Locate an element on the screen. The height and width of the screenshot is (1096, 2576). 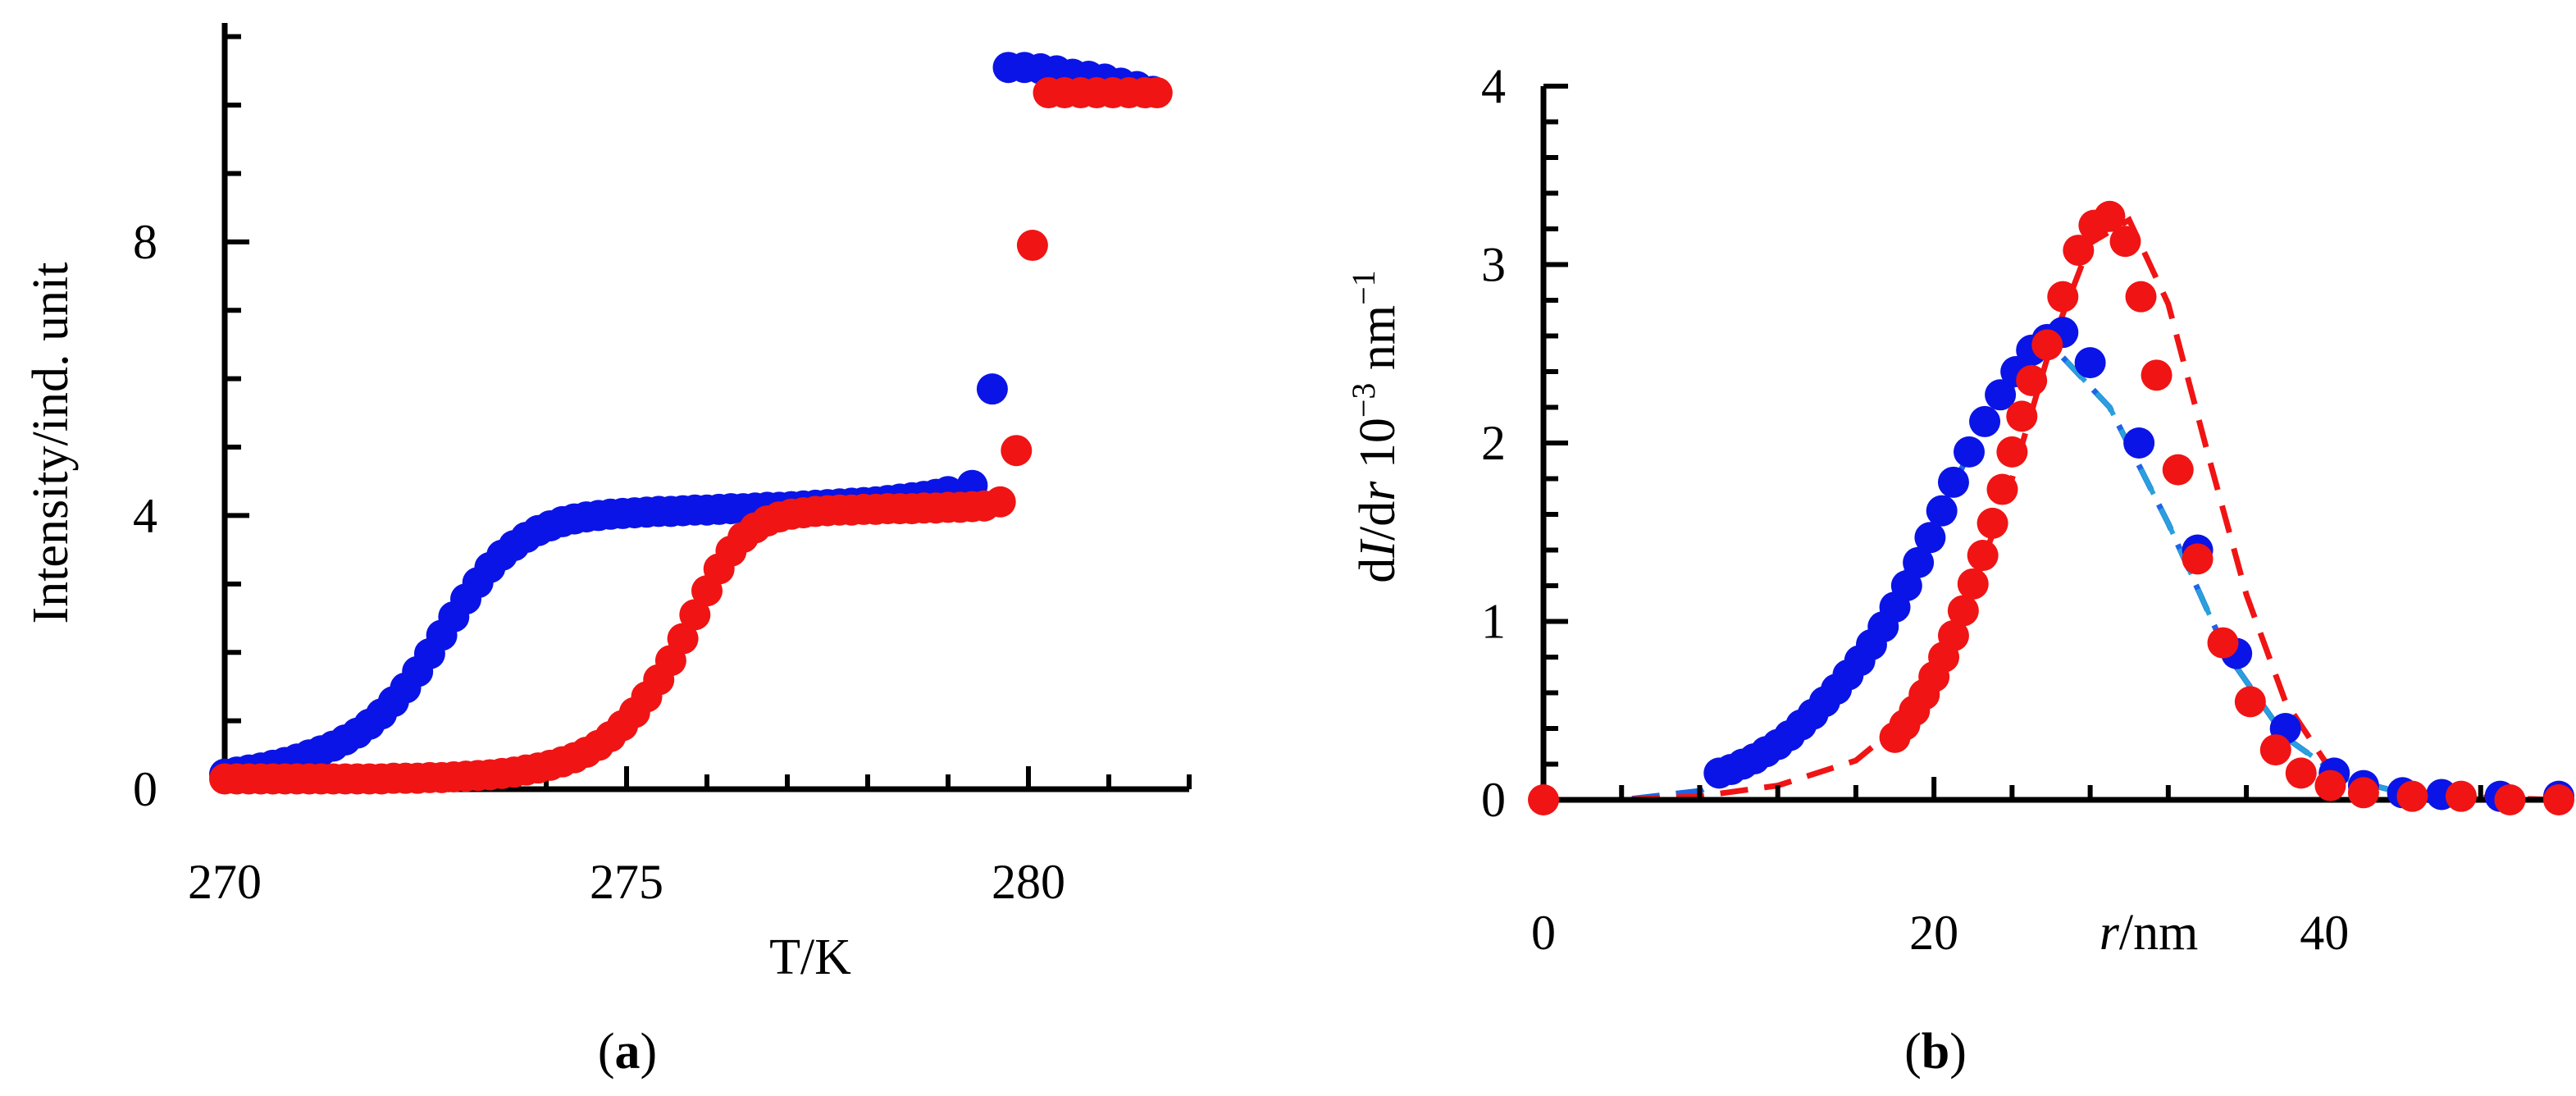
chart-a-xlabel: T/K is located at coordinates (810, 957).